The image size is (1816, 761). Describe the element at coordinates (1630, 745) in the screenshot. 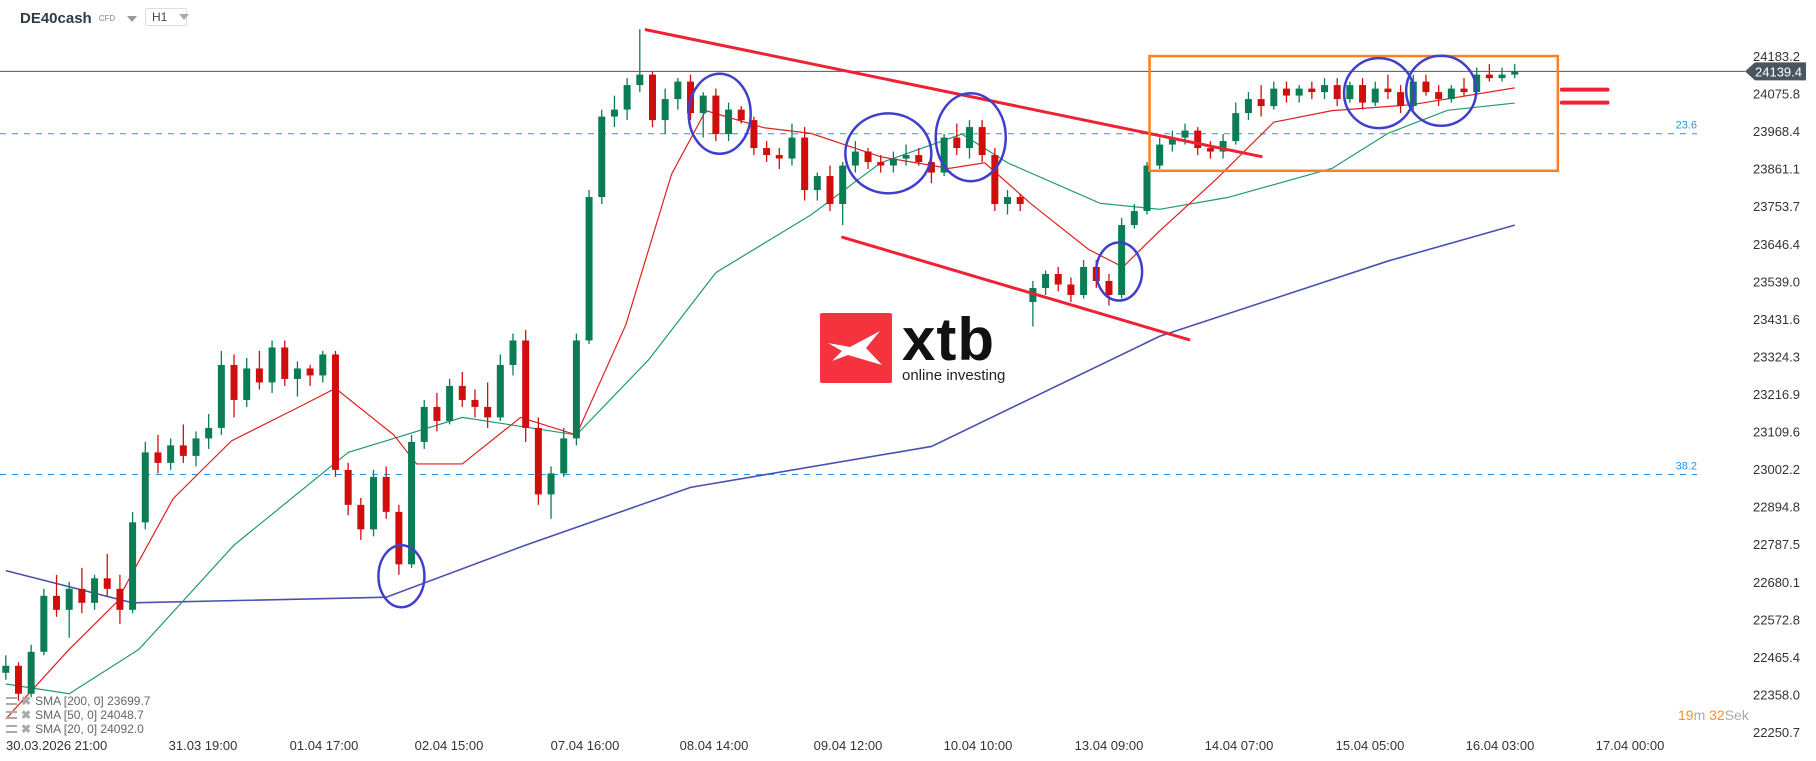

I see `x-tick-label: 17.04 00:00` at that location.